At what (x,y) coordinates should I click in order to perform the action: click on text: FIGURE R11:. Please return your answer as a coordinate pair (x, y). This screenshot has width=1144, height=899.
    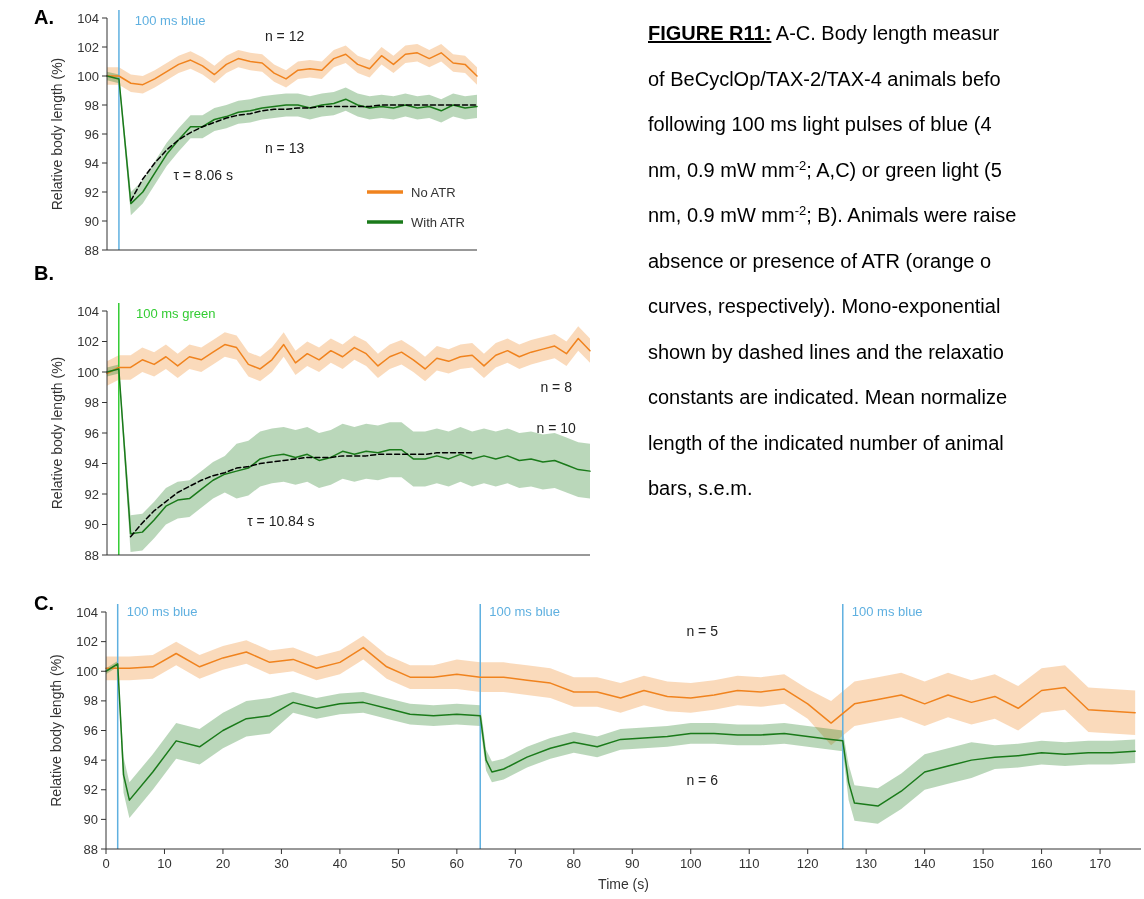
    Looking at the image, I should click on (710, 33).